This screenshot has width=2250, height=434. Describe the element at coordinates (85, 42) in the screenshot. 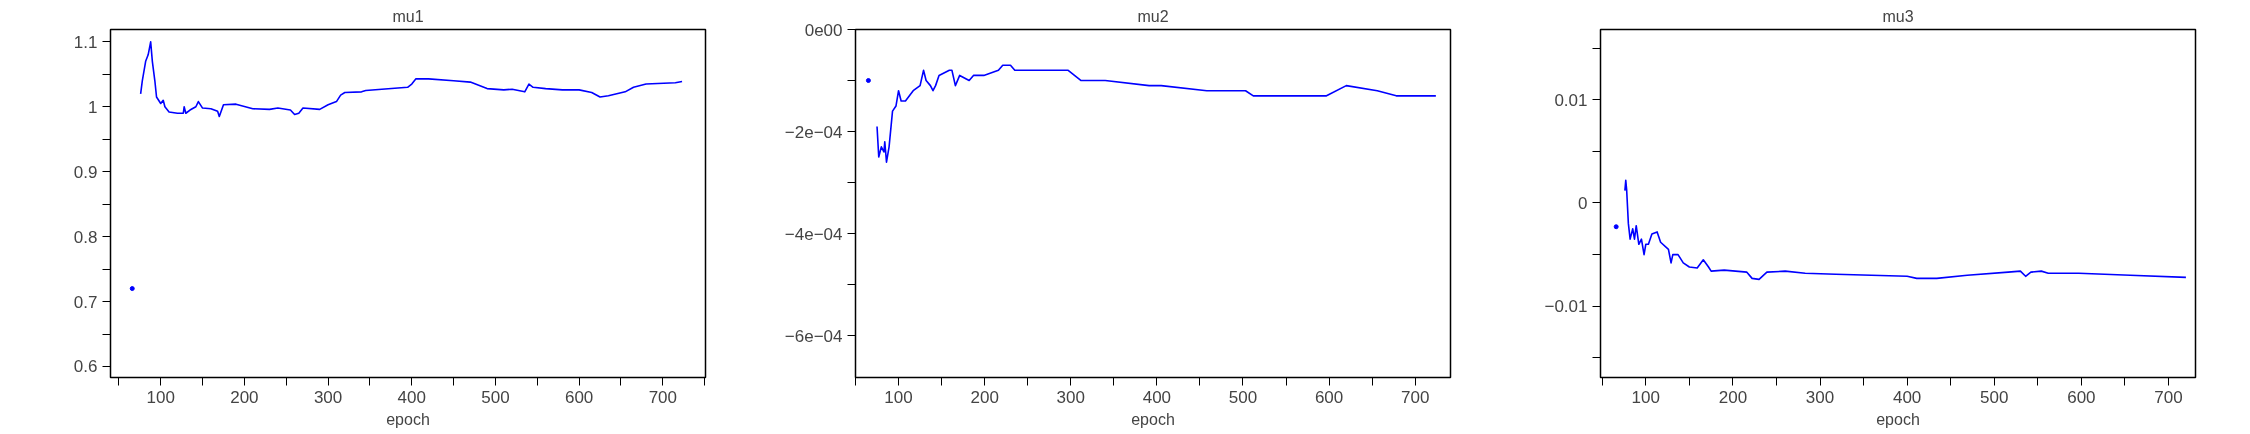

I see `y-tick-label: 1.1` at that location.